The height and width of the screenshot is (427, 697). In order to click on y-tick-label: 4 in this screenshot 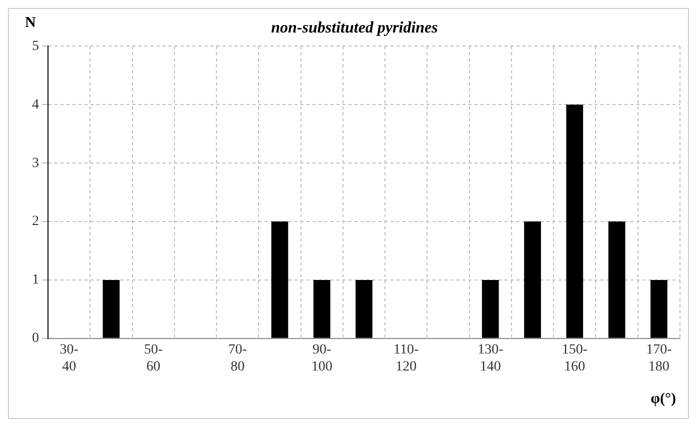, I will do `click(35, 104)`.